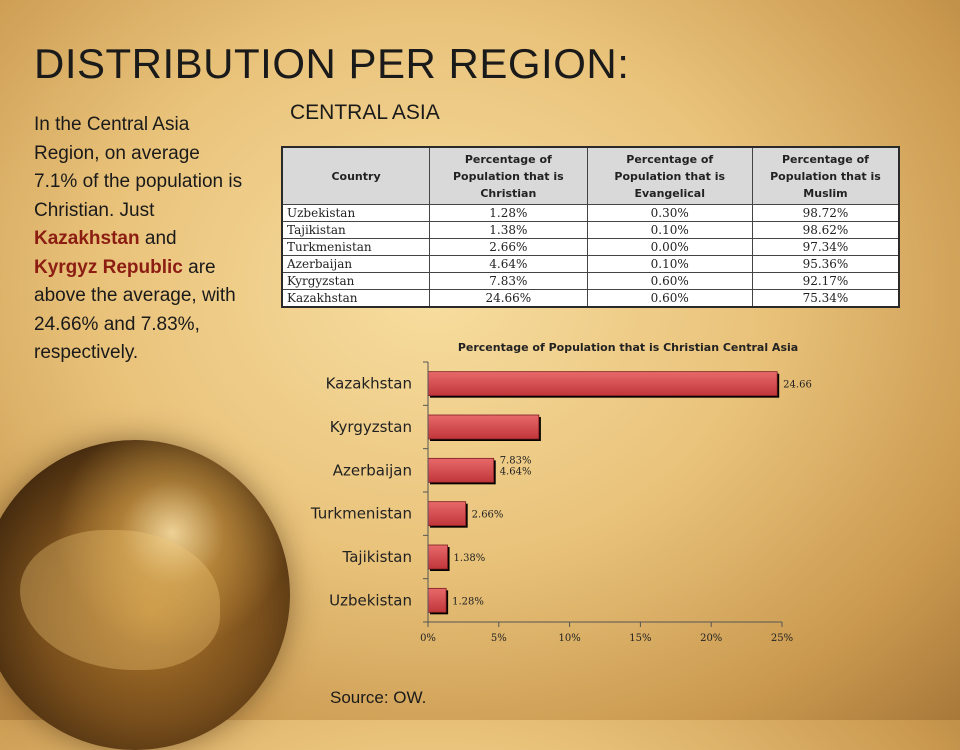  Describe the element at coordinates (369, 384) in the screenshot. I see `category-label: Kazakhstan` at that location.